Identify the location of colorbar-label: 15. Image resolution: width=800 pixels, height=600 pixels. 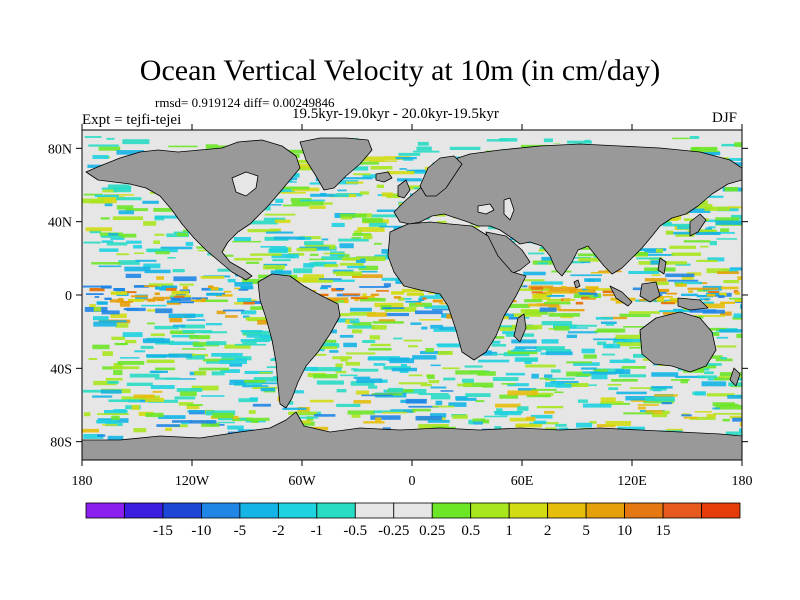
(663, 531).